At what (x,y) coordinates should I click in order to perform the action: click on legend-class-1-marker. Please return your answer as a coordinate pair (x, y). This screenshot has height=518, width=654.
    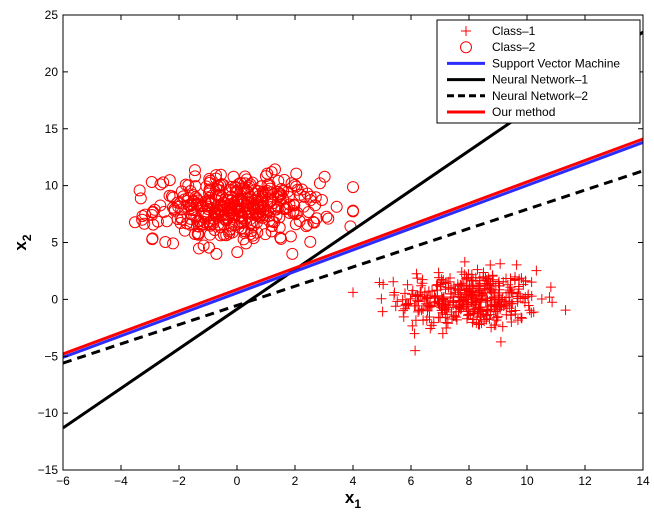
    Looking at the image, I should click on (466, 31).